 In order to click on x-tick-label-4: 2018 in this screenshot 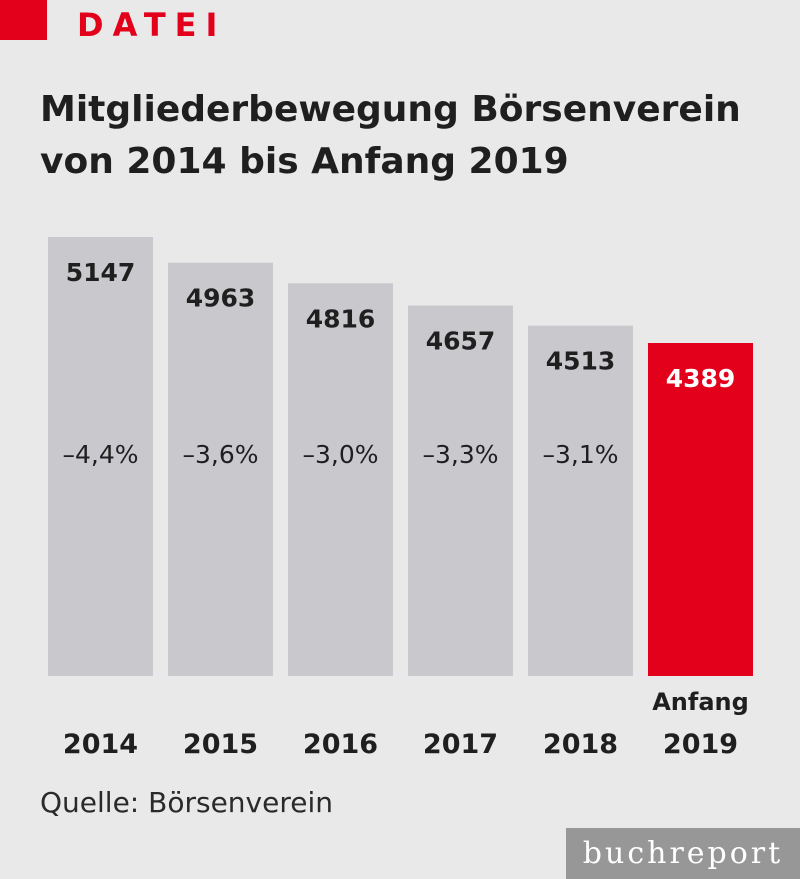, I will do `click(580, 744)`.